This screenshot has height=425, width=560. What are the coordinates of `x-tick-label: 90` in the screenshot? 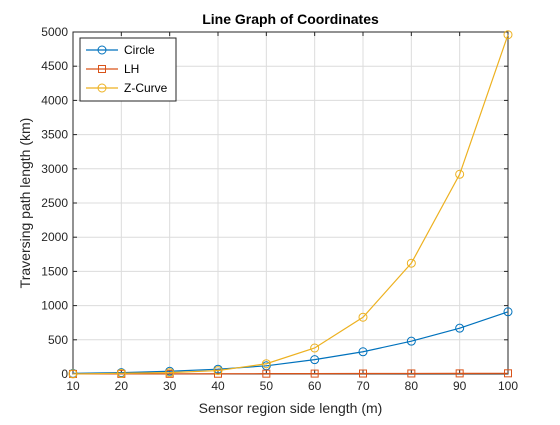 It's located at (460, 386).